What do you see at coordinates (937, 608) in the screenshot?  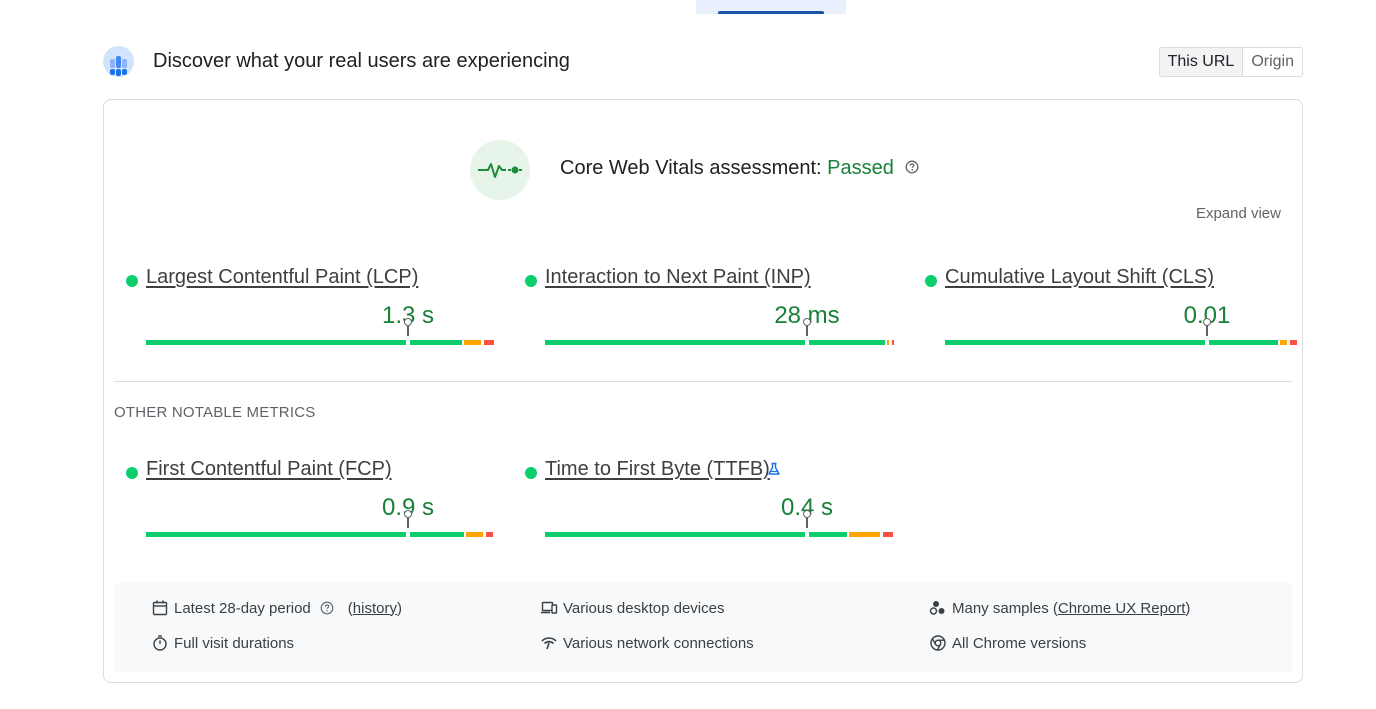 I see `samples-icon` at bounding box center [937, 608].